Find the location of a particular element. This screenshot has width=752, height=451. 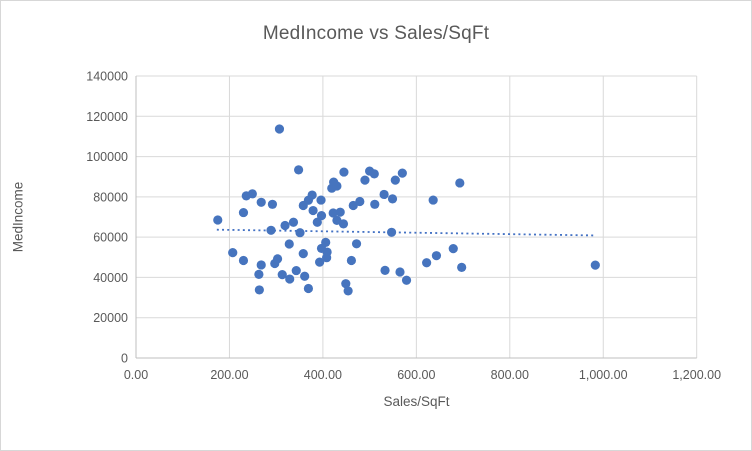

x-axis-tick-label: 600.00 is located at coordinates (416, 375).